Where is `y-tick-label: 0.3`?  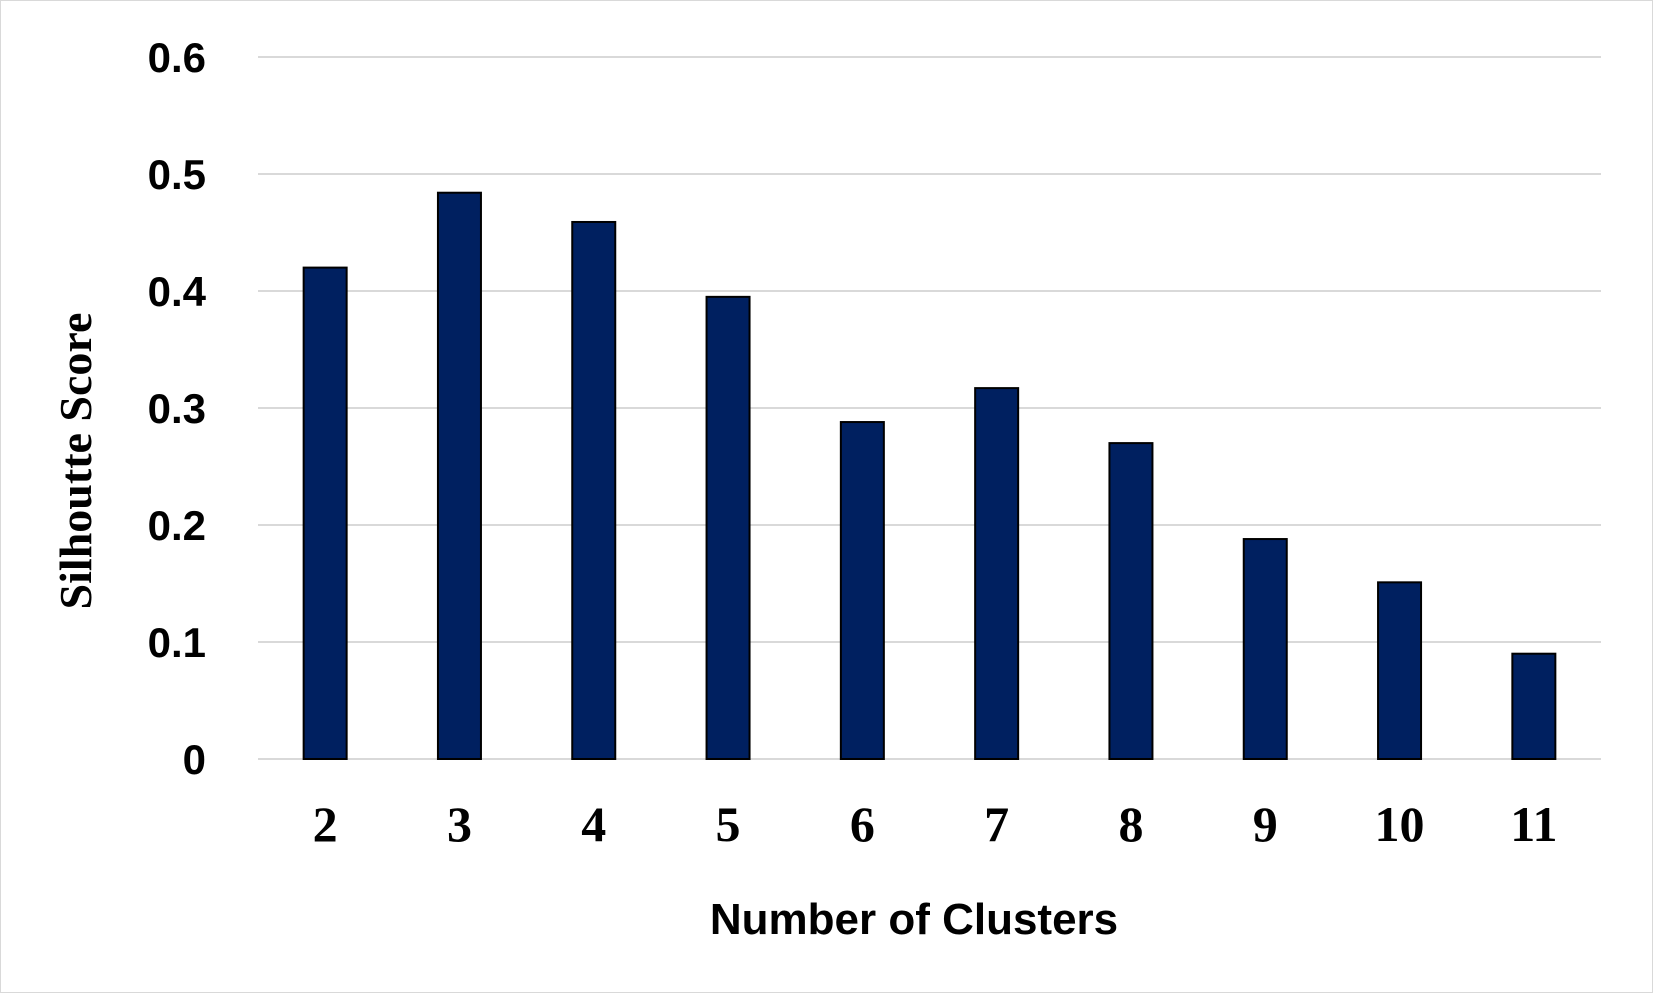 y-tick-label: 0.3 is located at coordinates (177, 408).